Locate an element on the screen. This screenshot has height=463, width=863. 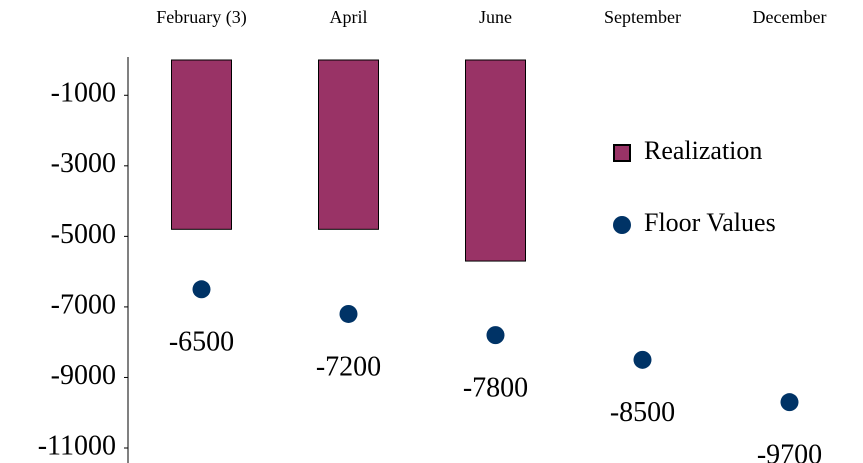
data-label: -7200 is located at coordinates (348, 366).